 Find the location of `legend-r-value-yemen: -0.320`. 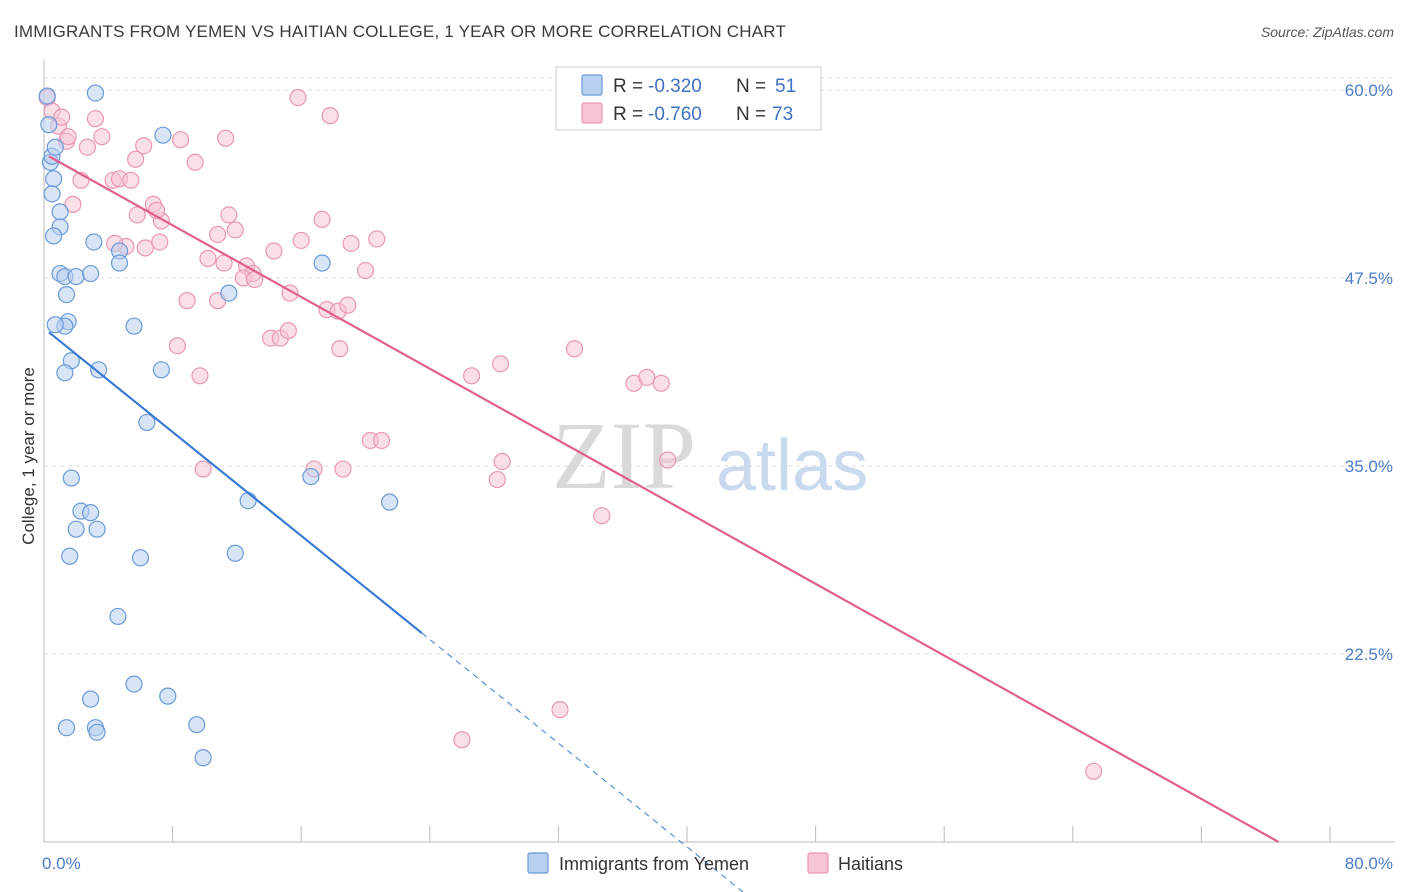

legend-r-value-yemen: -0.320 is located at coordinates (675, 86).